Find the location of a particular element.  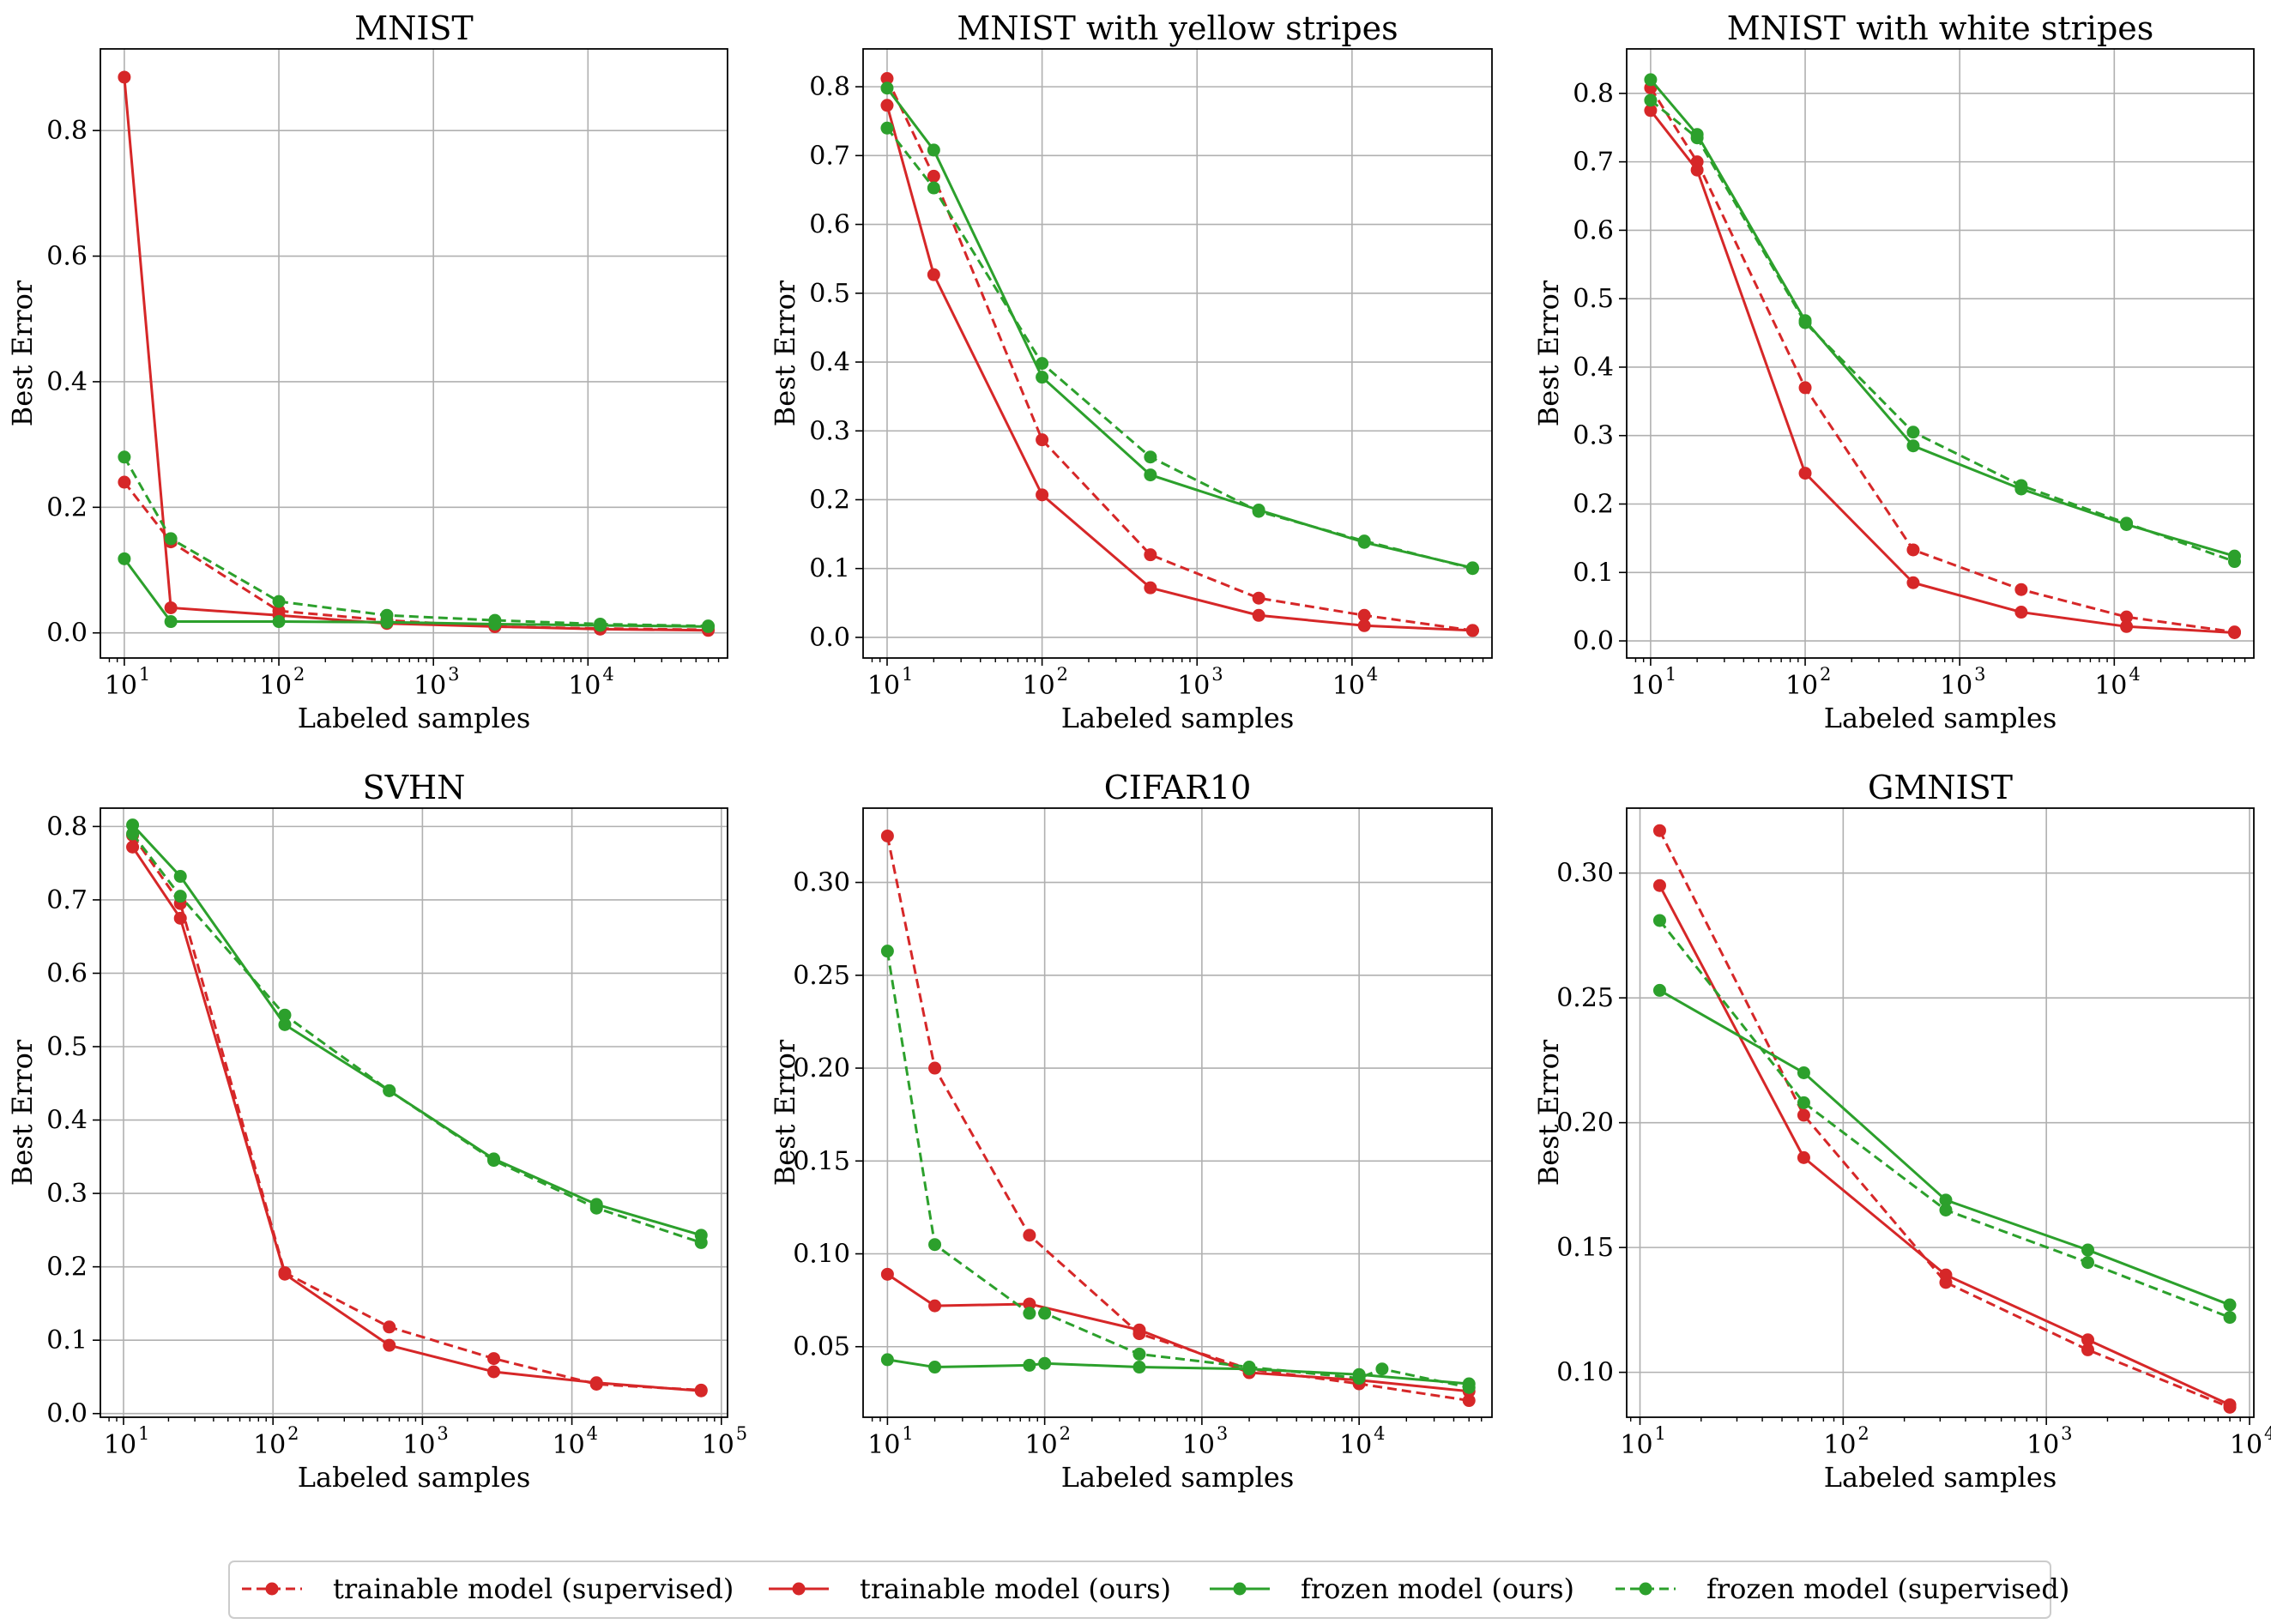

series-group is located at coordinates (417, 1108).